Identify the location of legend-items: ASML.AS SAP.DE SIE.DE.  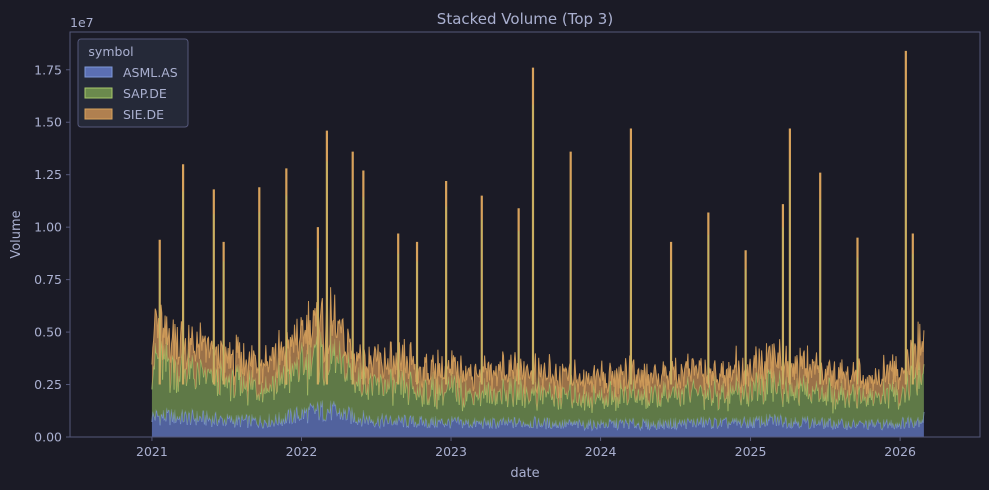
(131, 93).